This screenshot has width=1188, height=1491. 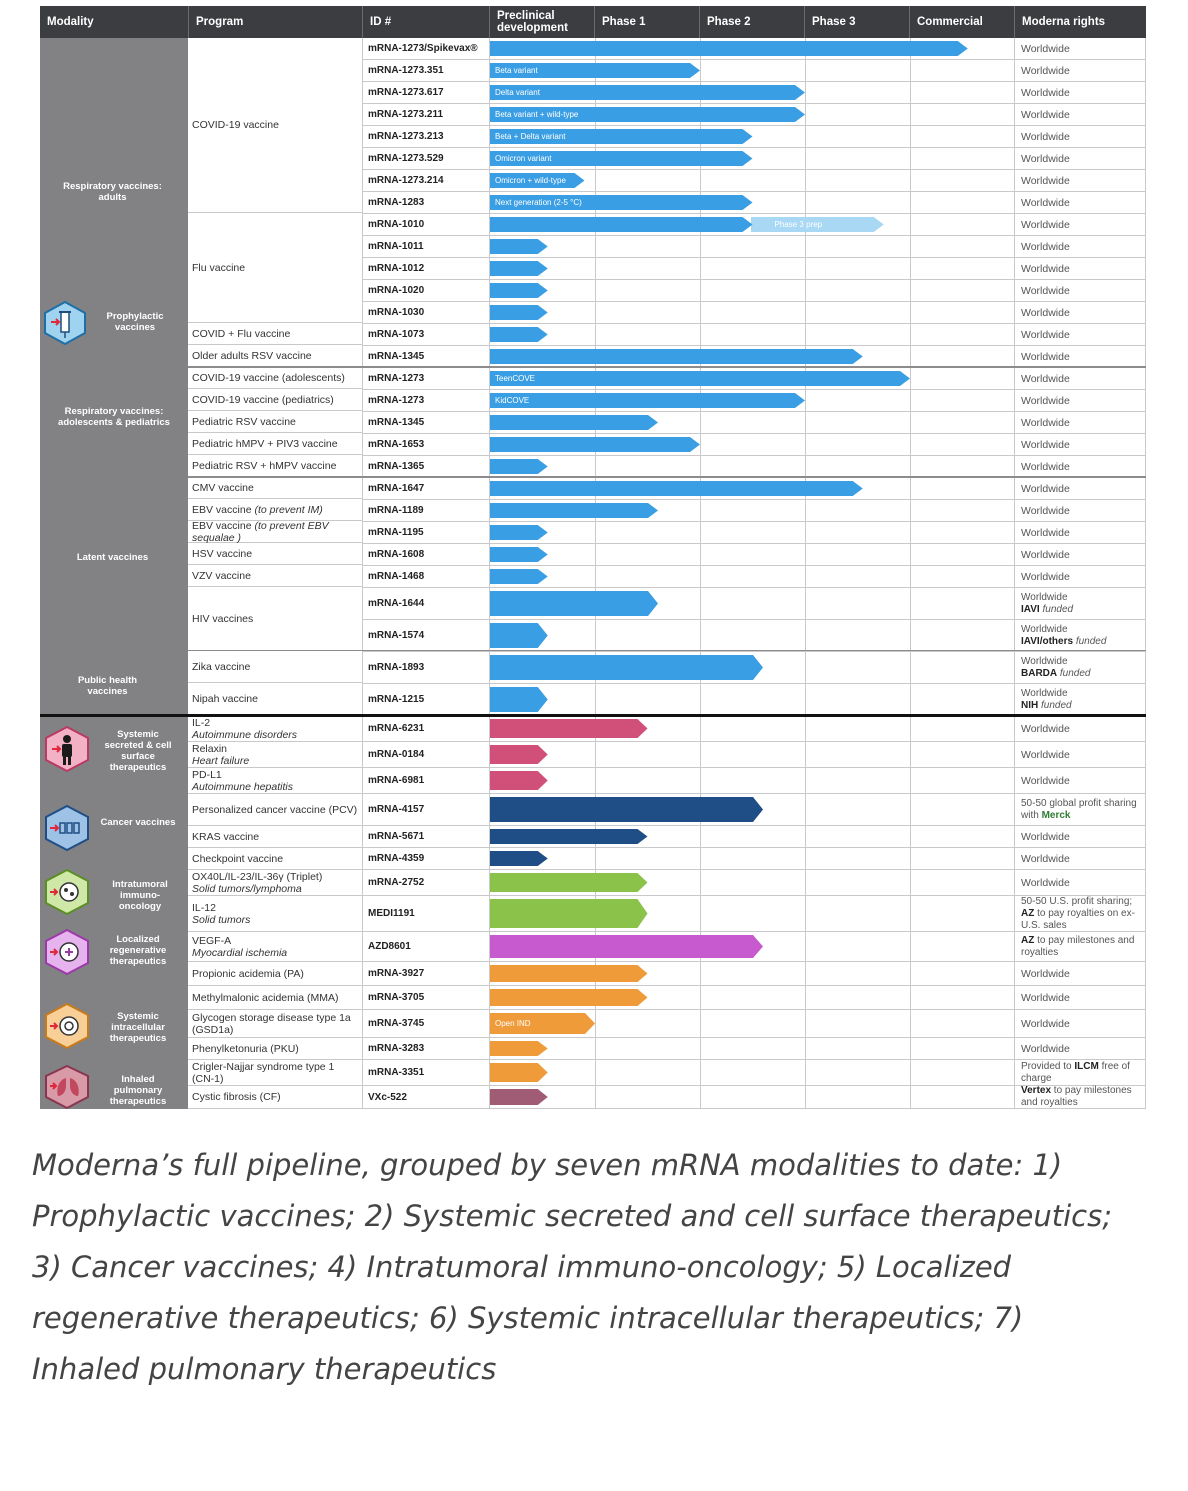 I want to click on program-id: mRNA-2752, so click(x=425, y=883).